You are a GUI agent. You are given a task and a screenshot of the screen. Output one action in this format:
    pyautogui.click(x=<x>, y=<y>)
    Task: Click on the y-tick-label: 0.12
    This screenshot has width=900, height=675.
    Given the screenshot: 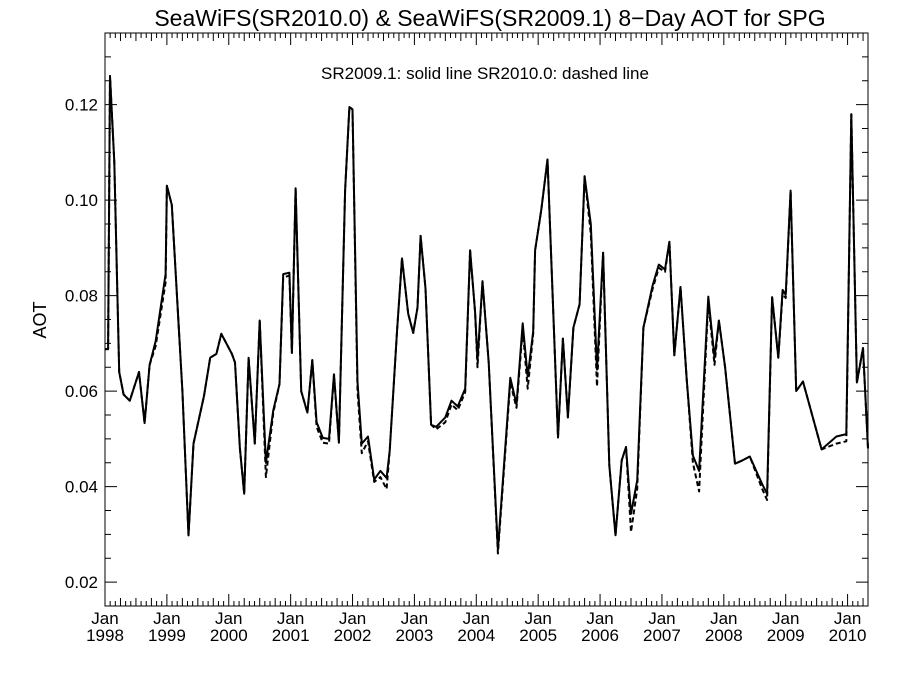 What is the action you would take?
    pyautogui.click(x=81, y=105)
    